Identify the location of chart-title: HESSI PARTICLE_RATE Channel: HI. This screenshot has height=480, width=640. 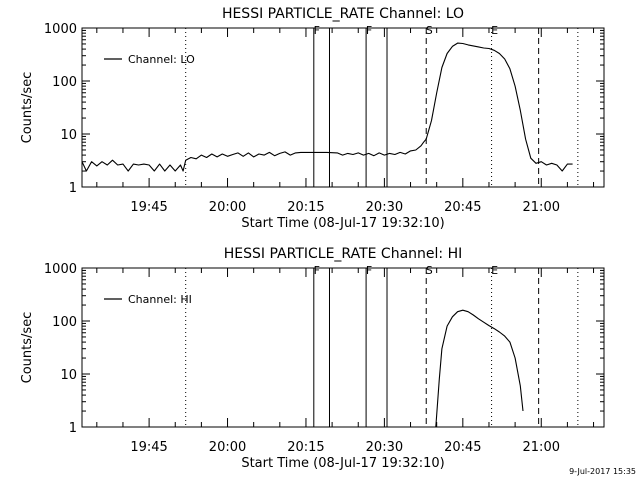
(343, 254).